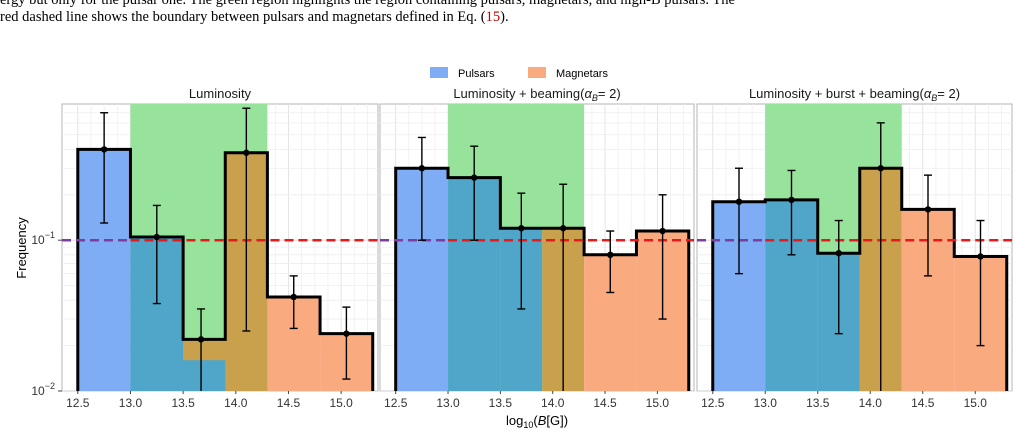 The height and width of the screenshot is (441, 1017). I want to click on legend-swatch-magnetars, so click(537, 72).